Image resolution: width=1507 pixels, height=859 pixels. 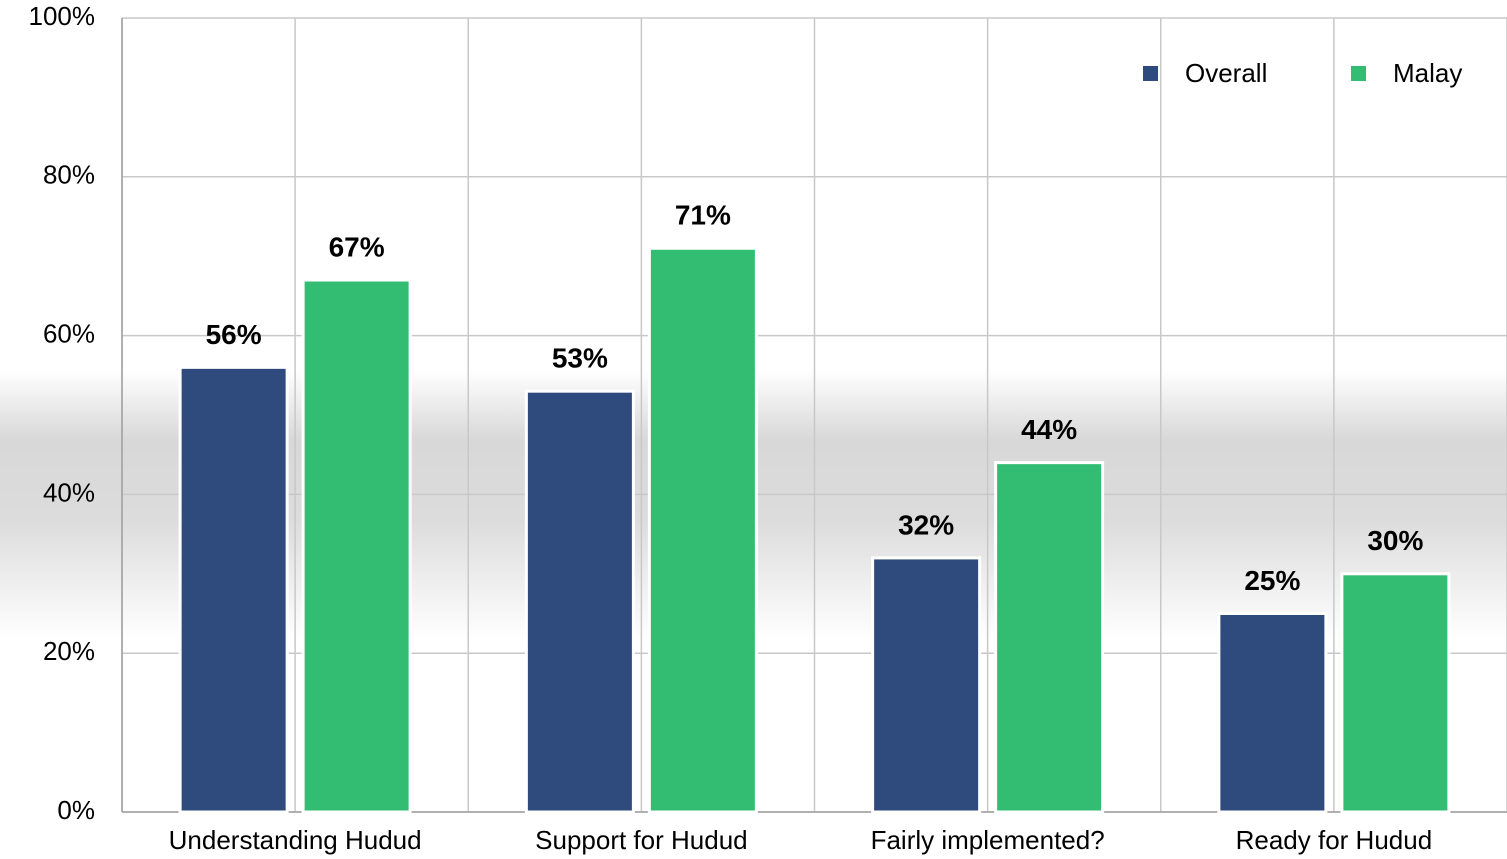 What do you see at coordinates (926, 524) in the screenshot?
I see `data-label: 32%` at bounding box center [926, 524].